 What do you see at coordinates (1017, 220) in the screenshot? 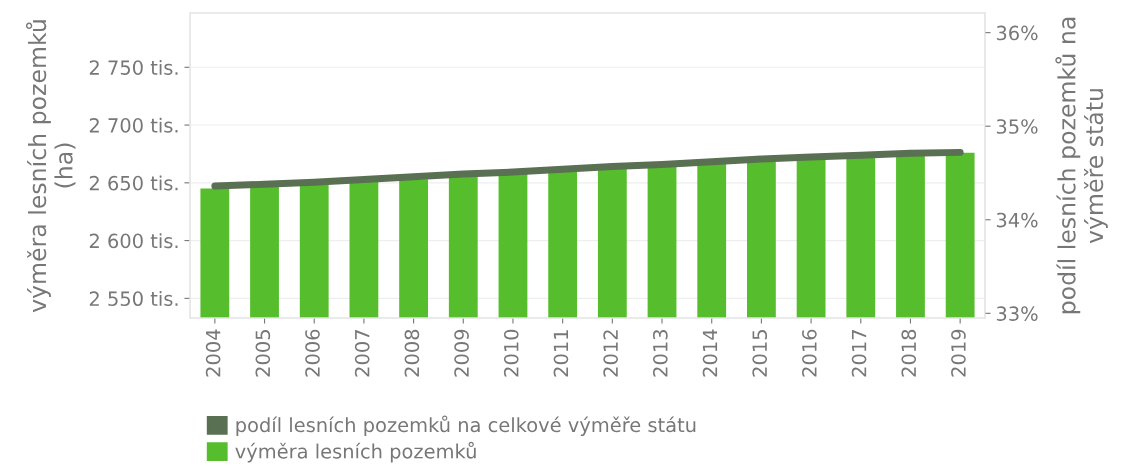
I see `y2-tick-label: 34%` at bounding box center [1017, 220].